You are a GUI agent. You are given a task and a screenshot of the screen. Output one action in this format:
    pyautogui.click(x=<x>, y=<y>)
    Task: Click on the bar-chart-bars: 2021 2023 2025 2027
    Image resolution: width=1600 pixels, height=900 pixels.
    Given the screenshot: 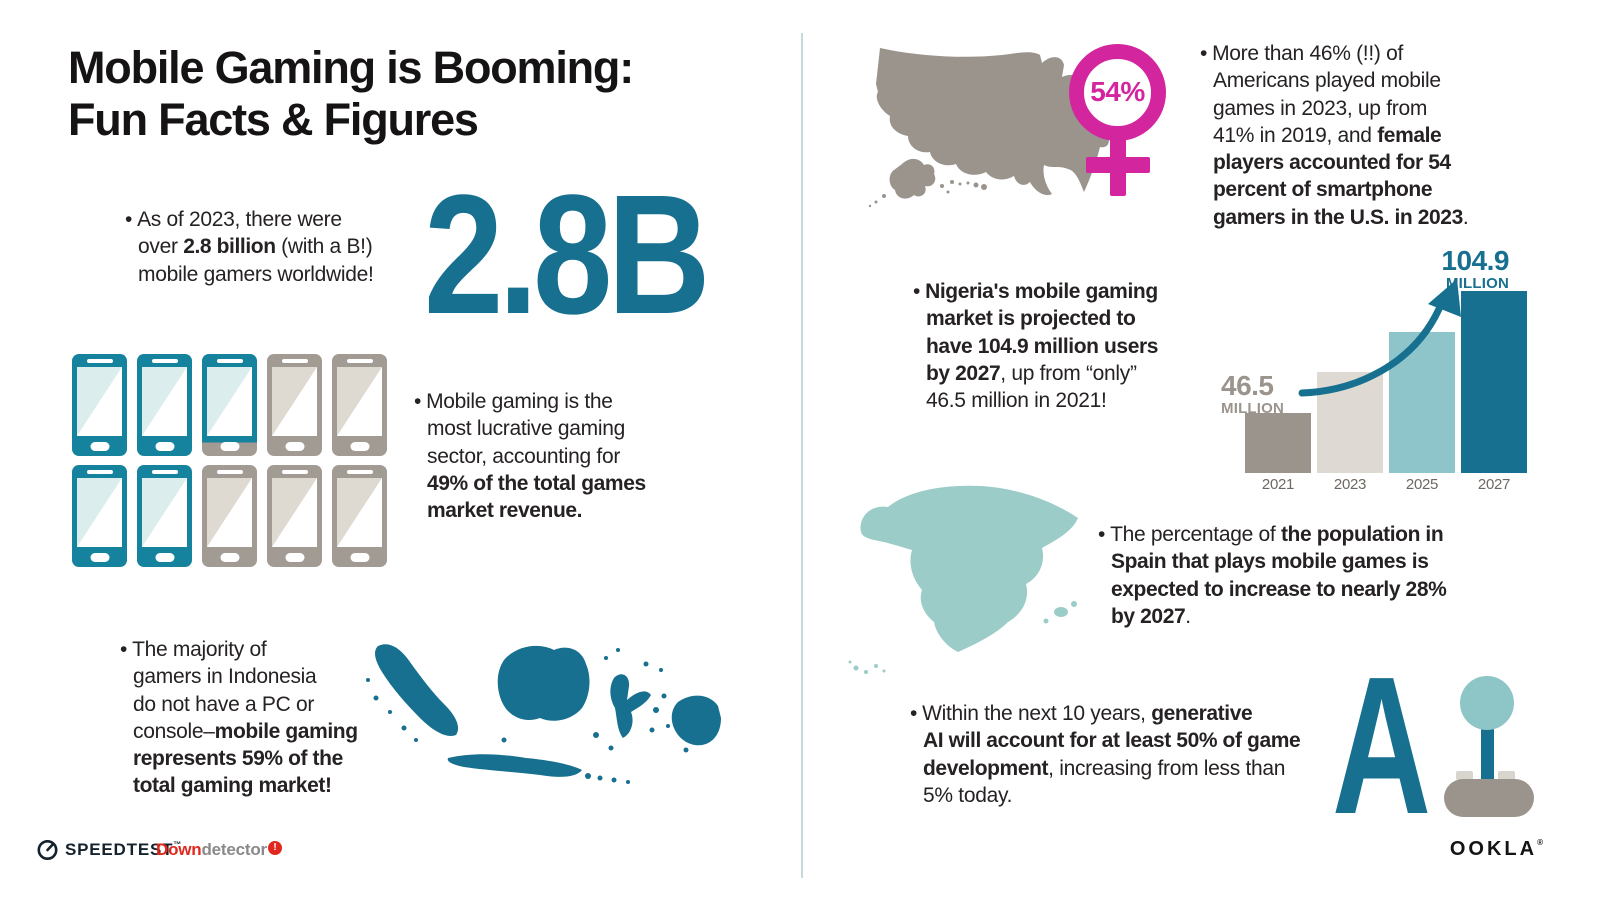 What is the action you would take?
    pyautogui.click(x=1386, y=394)
    